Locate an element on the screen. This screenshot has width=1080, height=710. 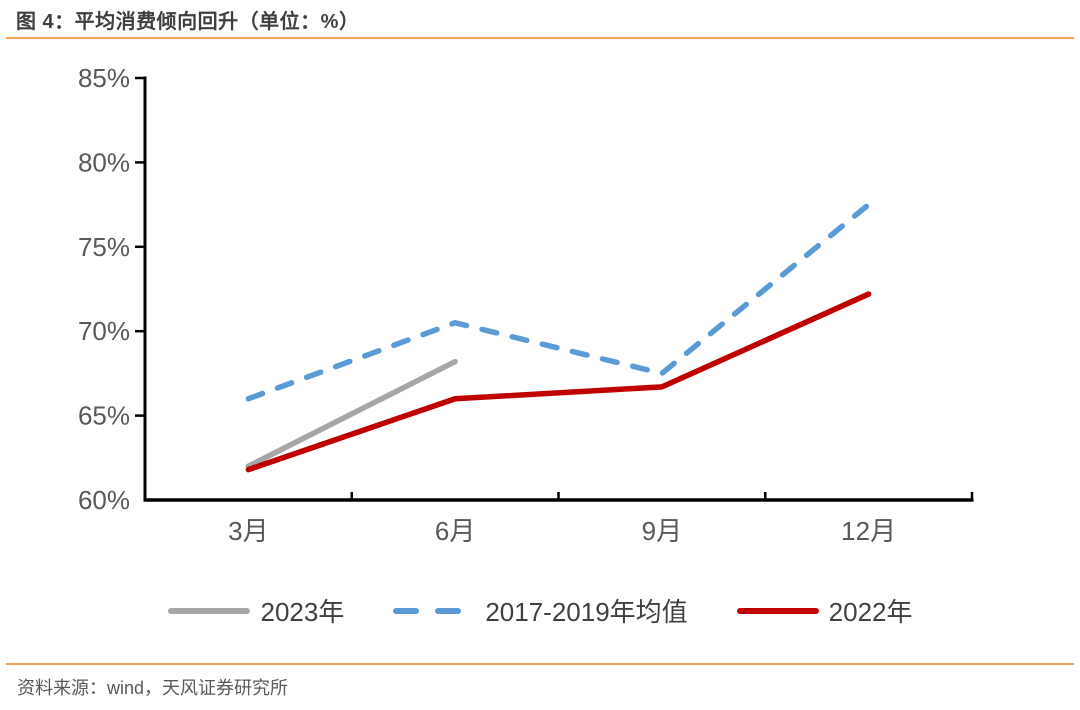
x-axis-tick-label: 9月 is located at coordinates (662, 531).